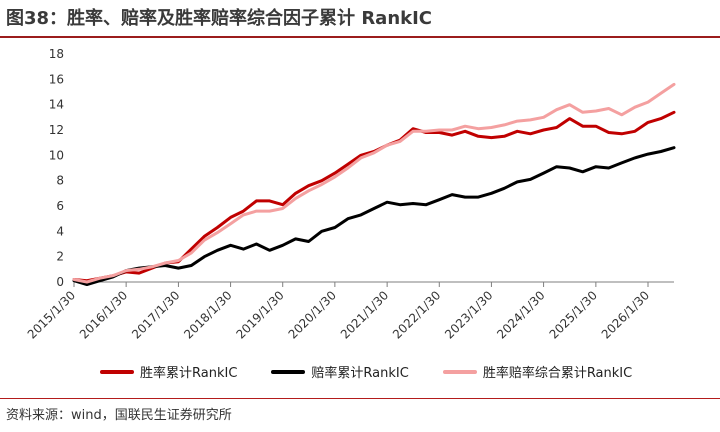 The height and width of the screenshot is (432, 720). Describe the element at coordinates (360, 398) in the screenshot. I see `bottom-rule` at that location.